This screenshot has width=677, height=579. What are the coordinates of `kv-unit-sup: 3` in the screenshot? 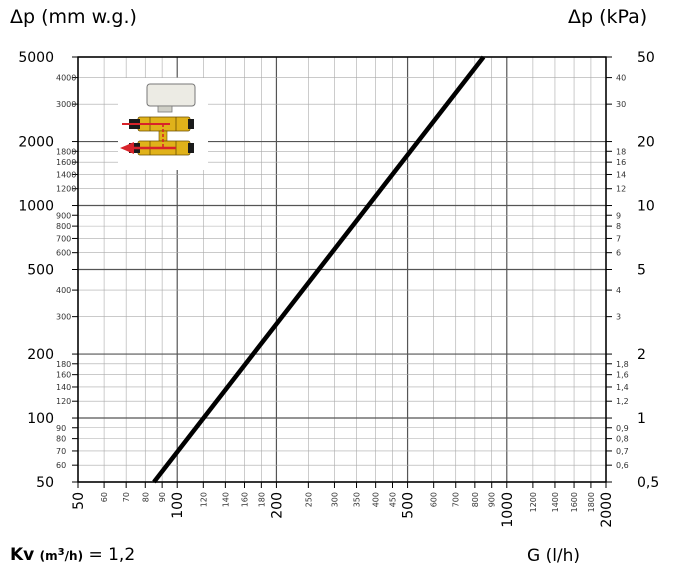 It's located at (61, 552).